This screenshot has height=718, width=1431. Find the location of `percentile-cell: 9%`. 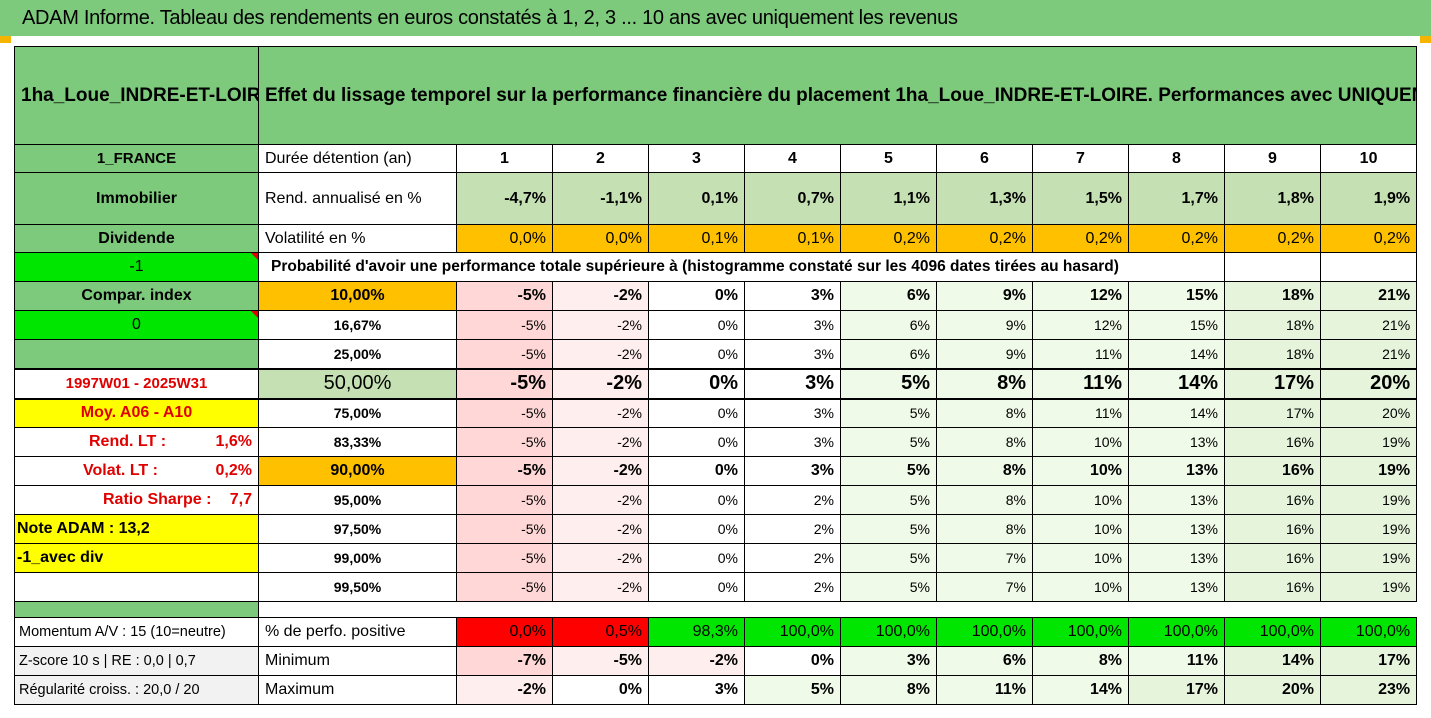

percentile-cell: 9% is located at coordinates (984, 296).